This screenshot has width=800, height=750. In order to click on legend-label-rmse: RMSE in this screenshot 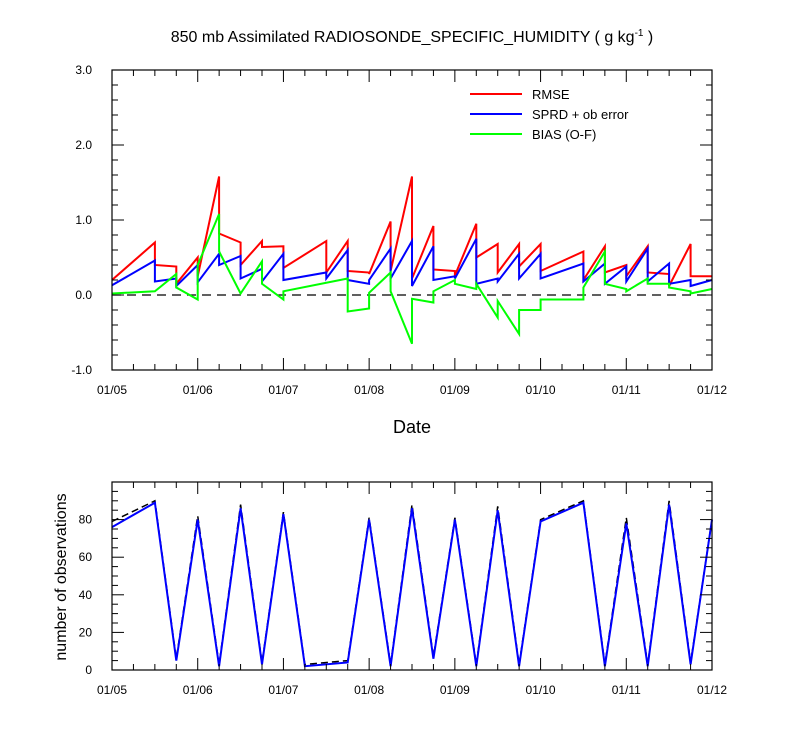, I will do `click(551, 94)`.